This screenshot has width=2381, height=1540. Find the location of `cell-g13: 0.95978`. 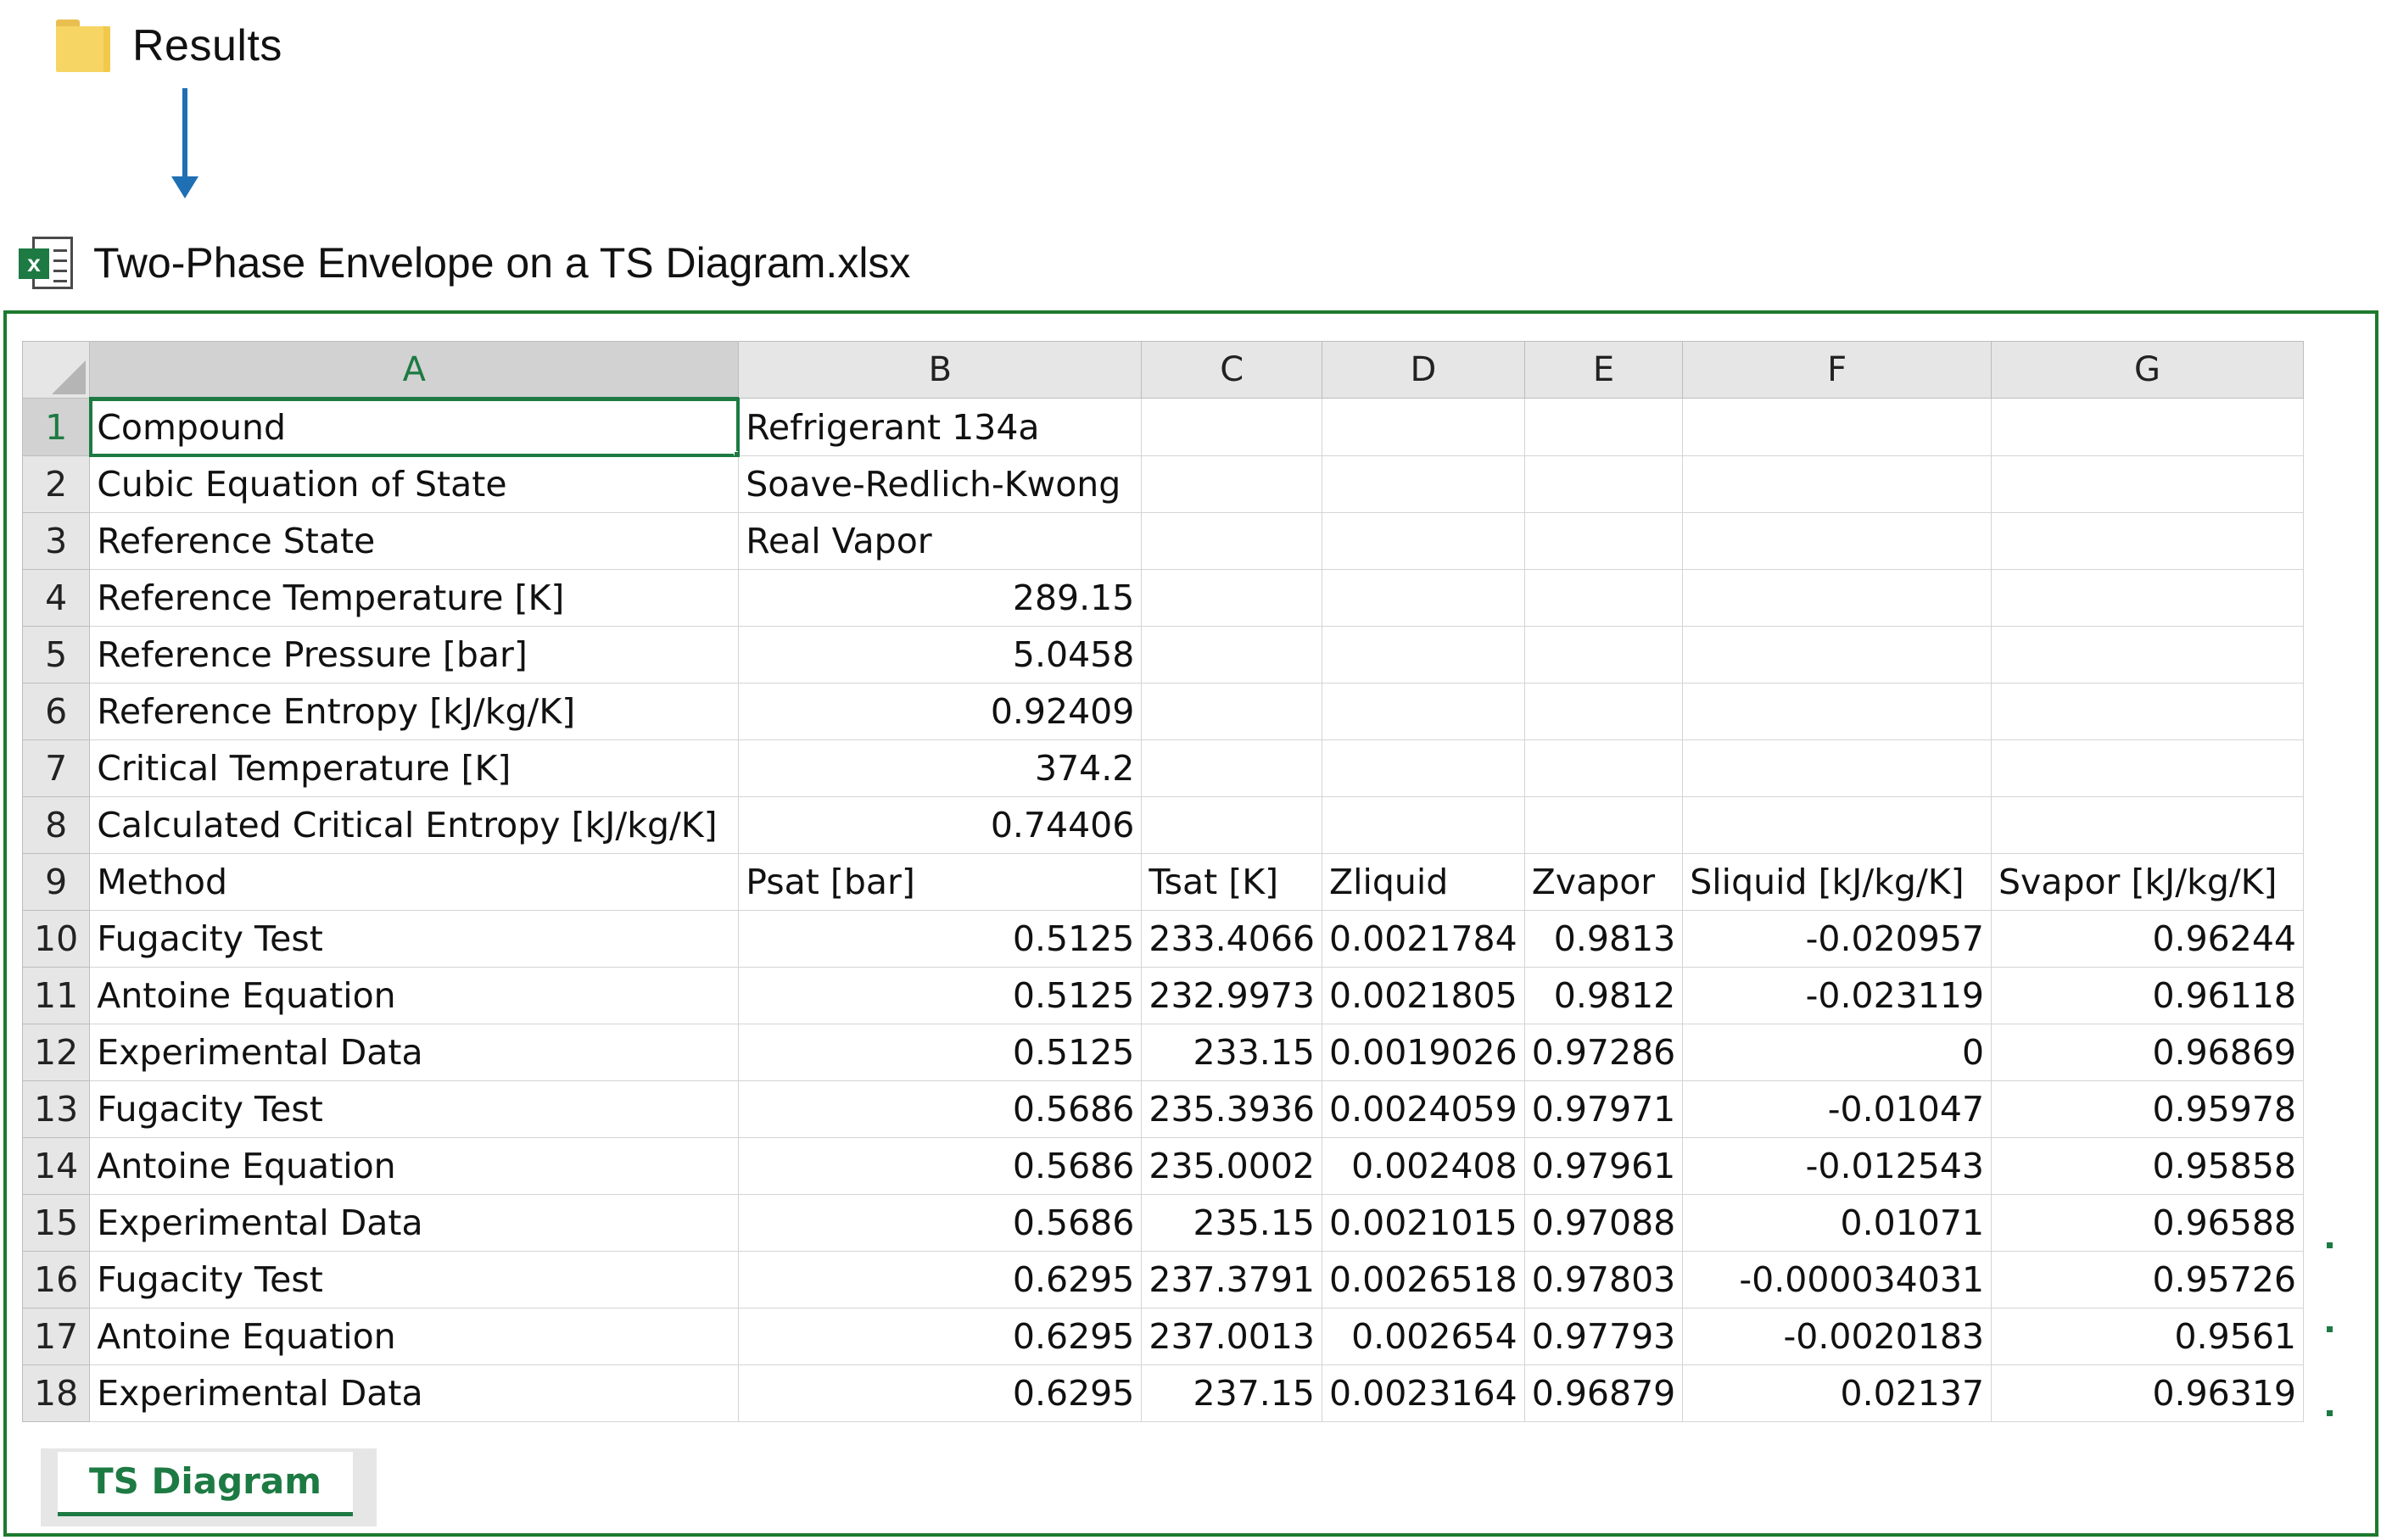

cell-g13: 0.95978 is located at coordinates (2147, 1109).